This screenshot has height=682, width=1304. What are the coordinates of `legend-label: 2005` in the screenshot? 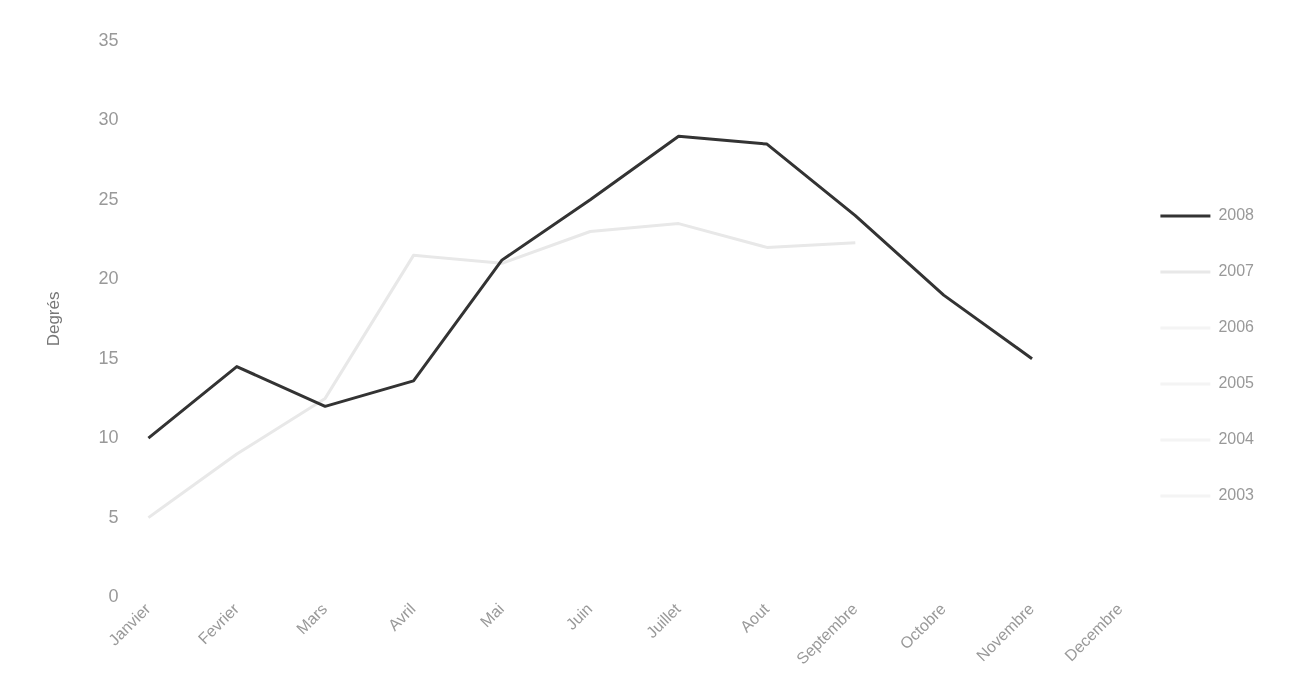 It's located at (1236, 383).